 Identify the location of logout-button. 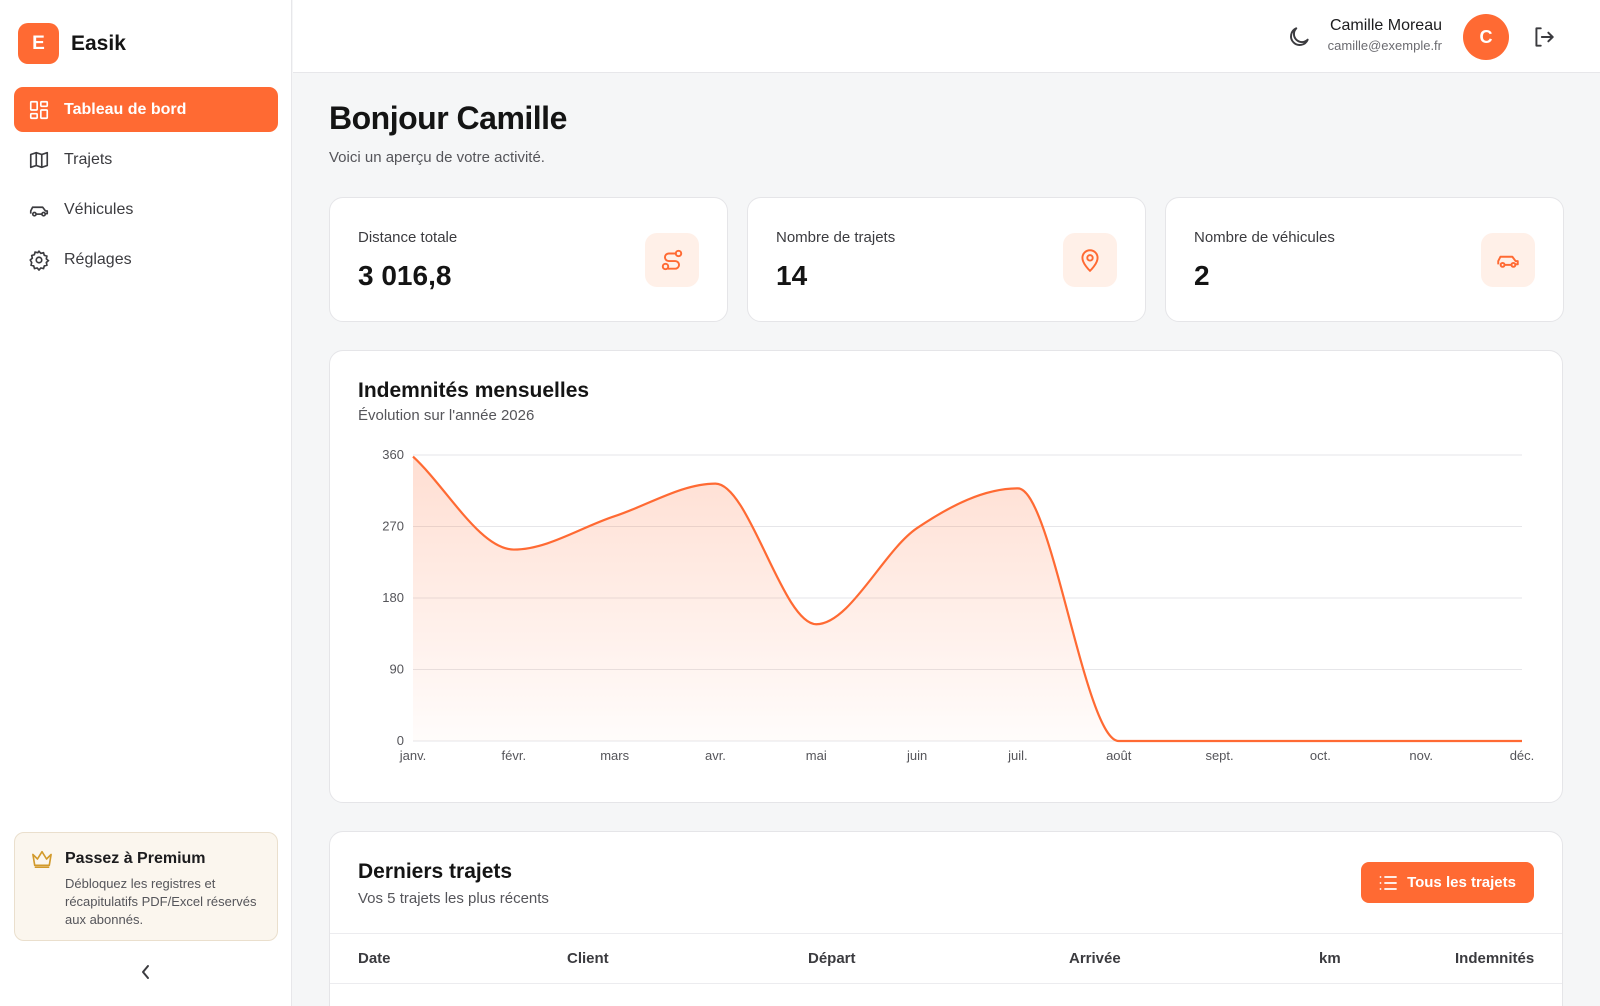
(1544, 37).